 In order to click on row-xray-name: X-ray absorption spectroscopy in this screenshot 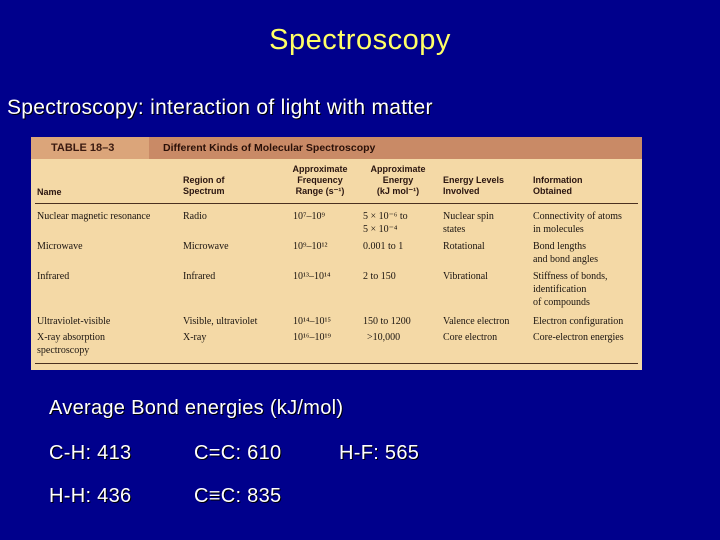, I will do `click(71, 344)`.